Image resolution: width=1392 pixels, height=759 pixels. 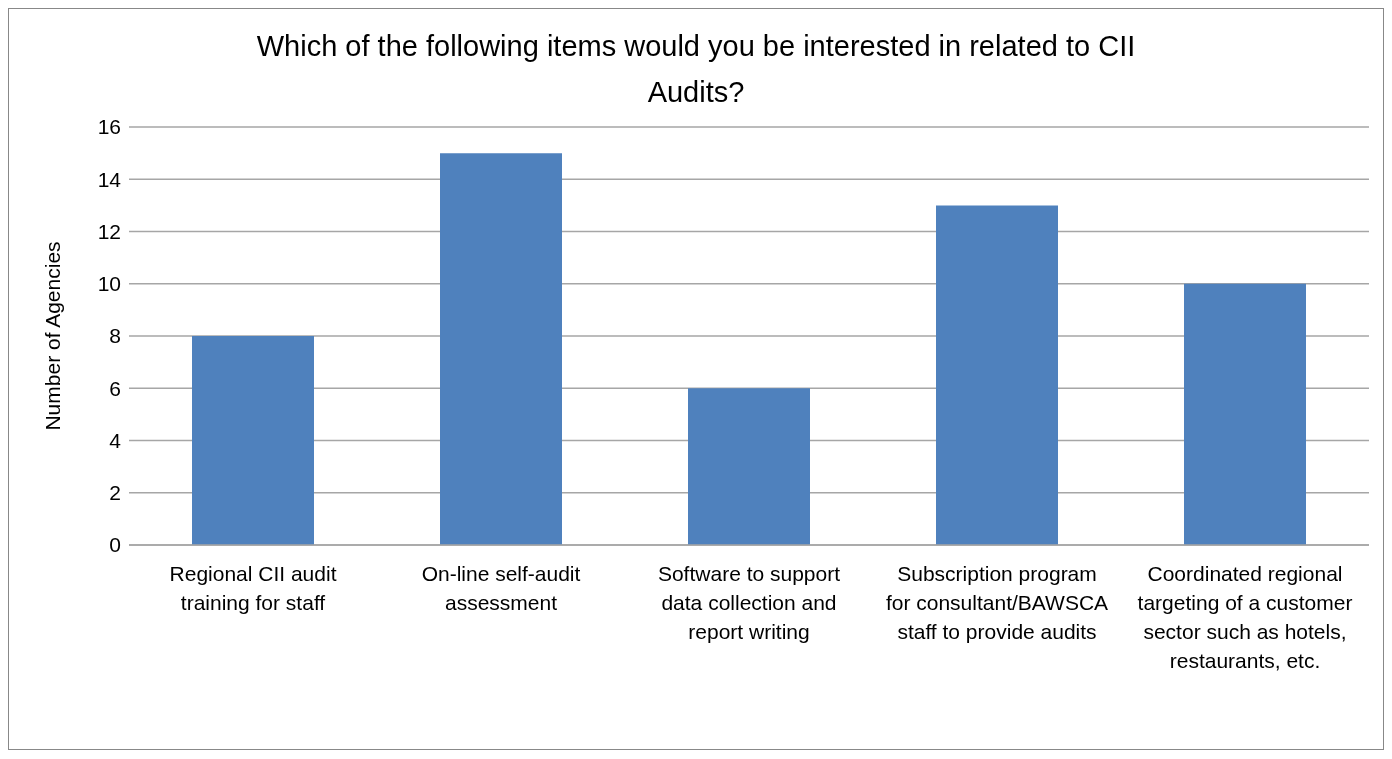 I want to click on chart-title: Which of the following items would you be interested in related to CII Audits?, so click(x=696, y=69).